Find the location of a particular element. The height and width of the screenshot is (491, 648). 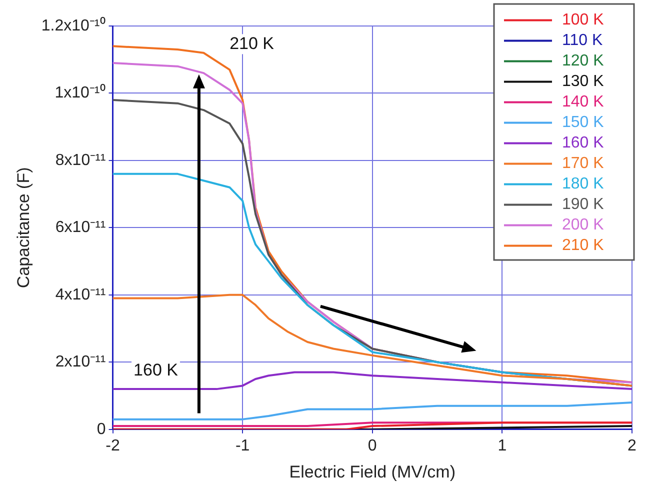

x-tick-label: 0 is located at coordinates (372, 445).